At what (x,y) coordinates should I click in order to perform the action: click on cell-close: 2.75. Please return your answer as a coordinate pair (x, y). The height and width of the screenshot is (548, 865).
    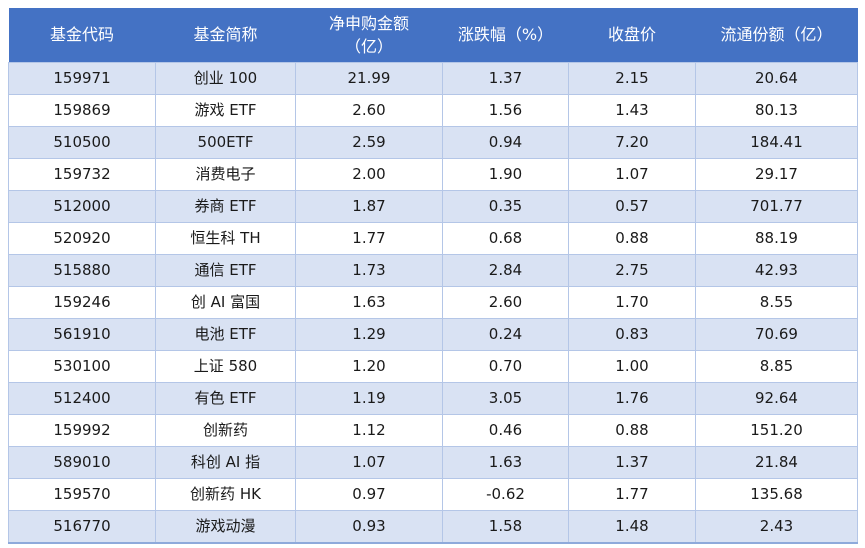
    Looking at the image, I should click on (632, 270).